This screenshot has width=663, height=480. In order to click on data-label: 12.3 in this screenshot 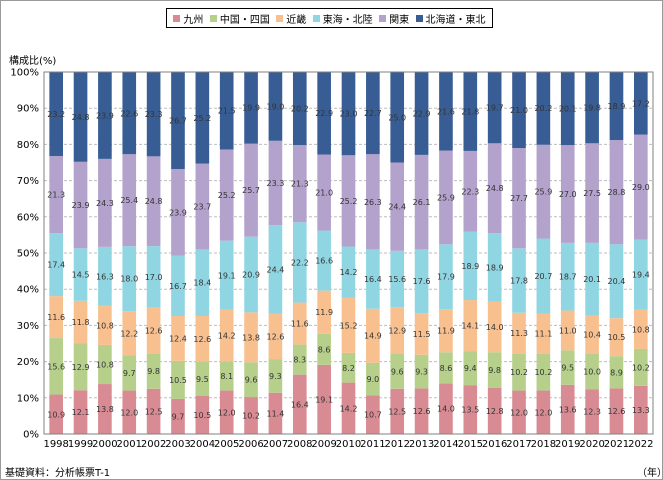, I will do `click(592, 412)`.